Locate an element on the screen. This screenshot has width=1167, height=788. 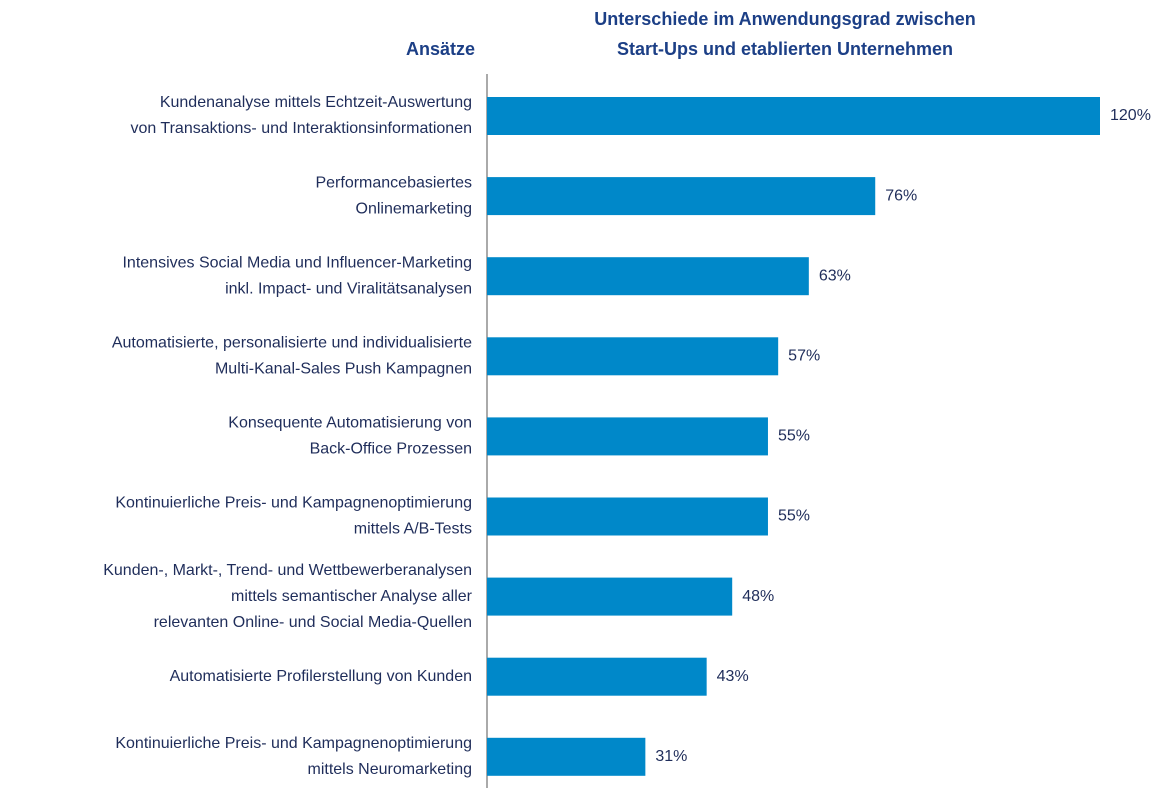
y-tick-label: Multi-Kanal-Sales Push Kampagnen is located at coordinates (343, 369).